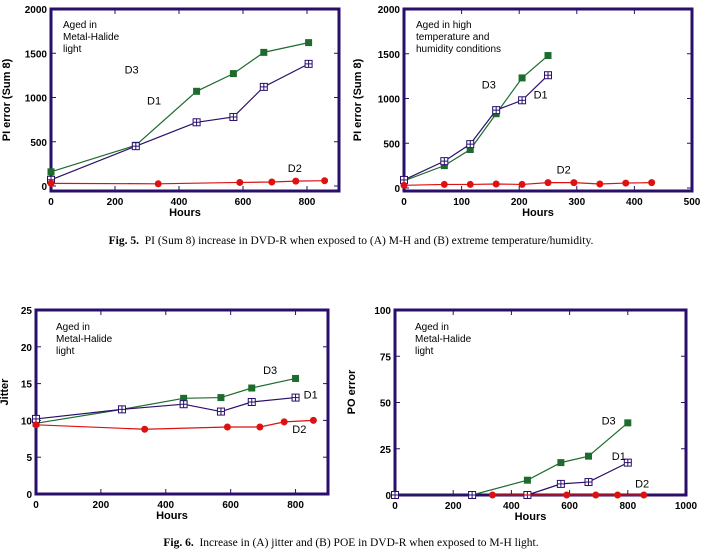 The image size is (702, 556). I want to click on series-line-D1, so click(512, 479).